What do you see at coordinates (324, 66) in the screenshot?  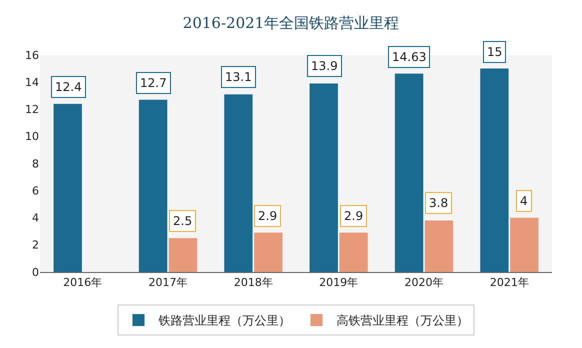 I see `data-label: 13.9` at bounding box center [324, 66].